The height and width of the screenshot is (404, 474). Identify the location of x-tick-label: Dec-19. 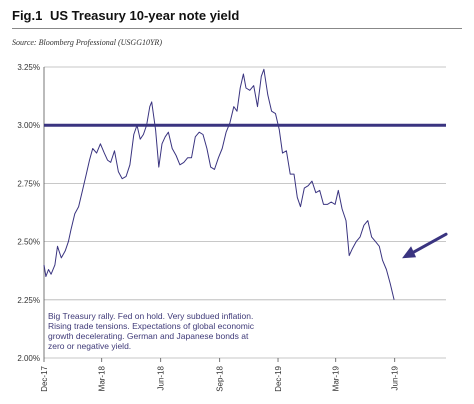
(278, 378).